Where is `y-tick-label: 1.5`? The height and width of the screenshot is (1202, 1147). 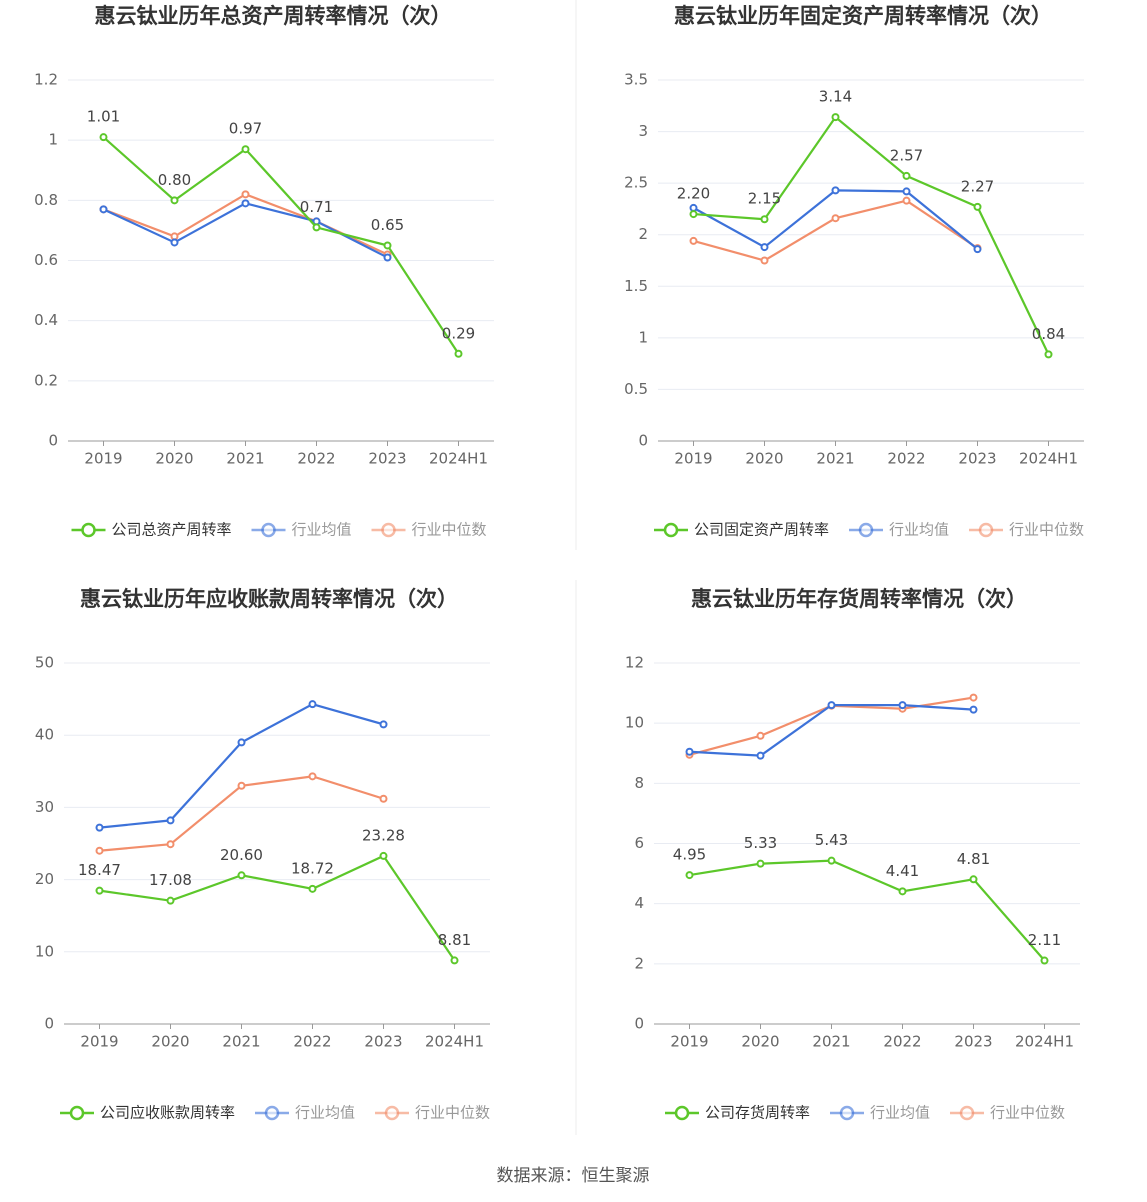
y-tick-label: 1.5 is located at coordinates (636, 286).